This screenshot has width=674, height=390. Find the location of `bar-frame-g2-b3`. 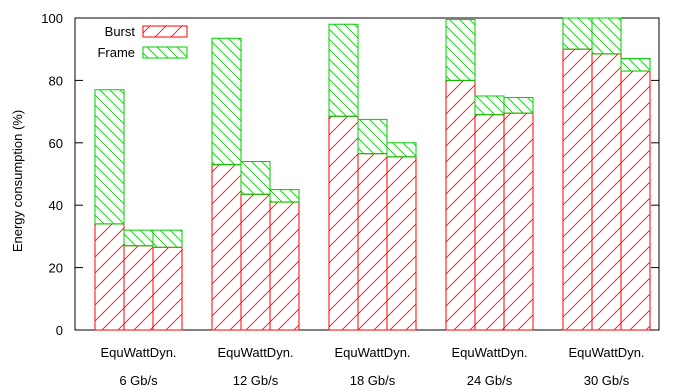

bar-frame-g2-b3 is located at coordinates (284, 196).